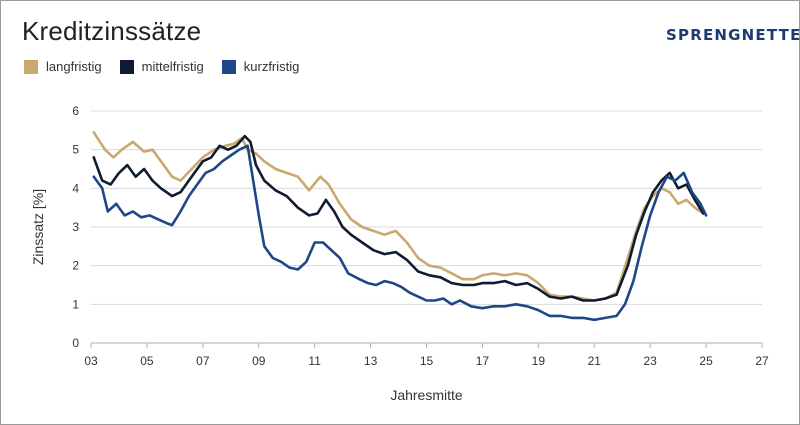 This screenshot has width=800, height=425. Describe the element at coordinates (595, 361) in the screenshot. I see `x-tick-label: 21` at that location.